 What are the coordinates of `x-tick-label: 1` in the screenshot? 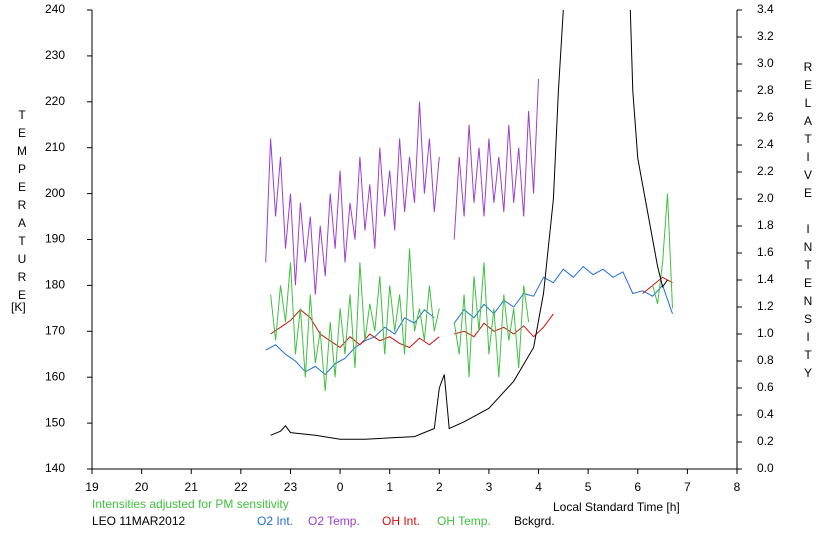 It's located at (389, 487).